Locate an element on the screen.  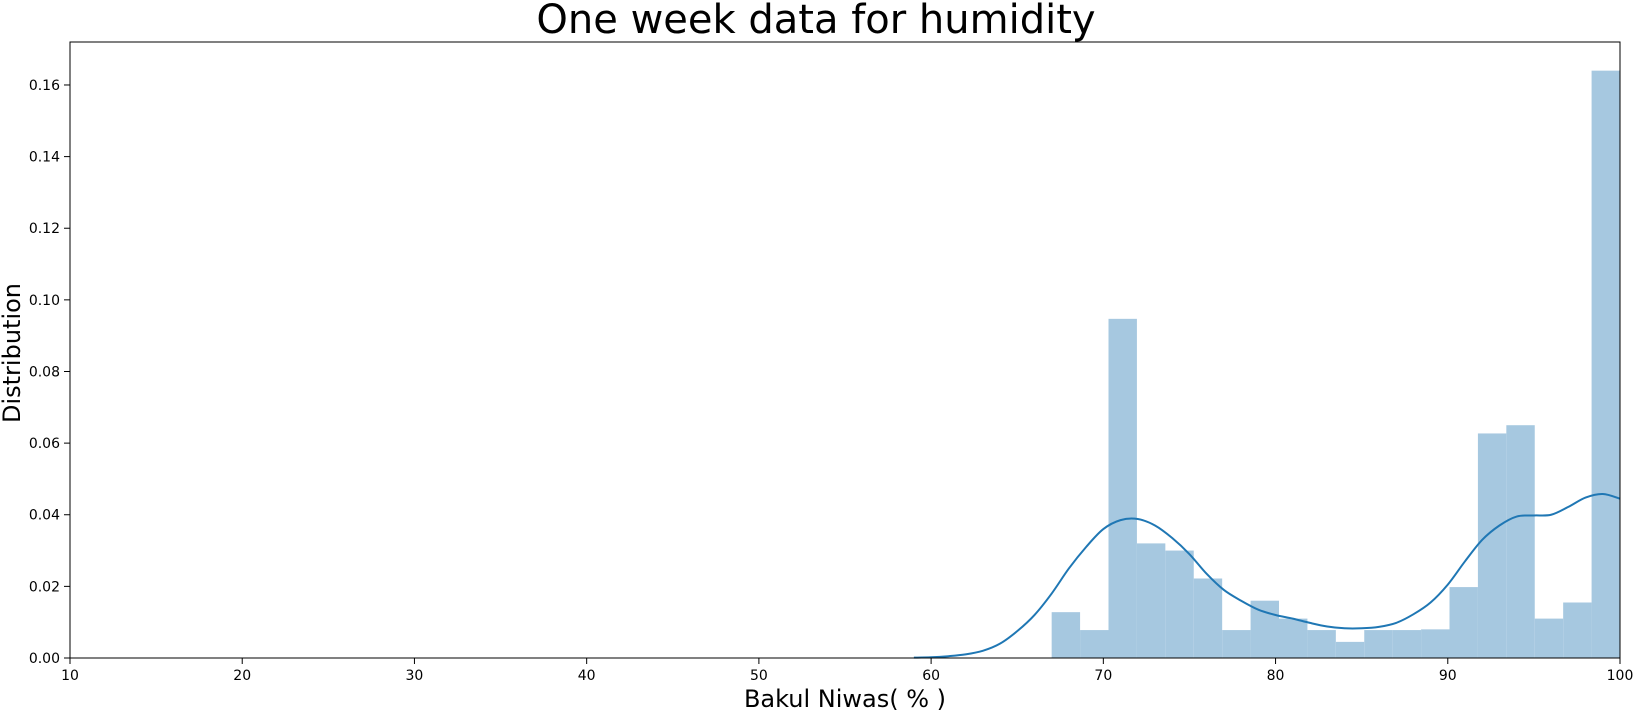
x-tick-label: 50 is located at coordinates (759, 676).